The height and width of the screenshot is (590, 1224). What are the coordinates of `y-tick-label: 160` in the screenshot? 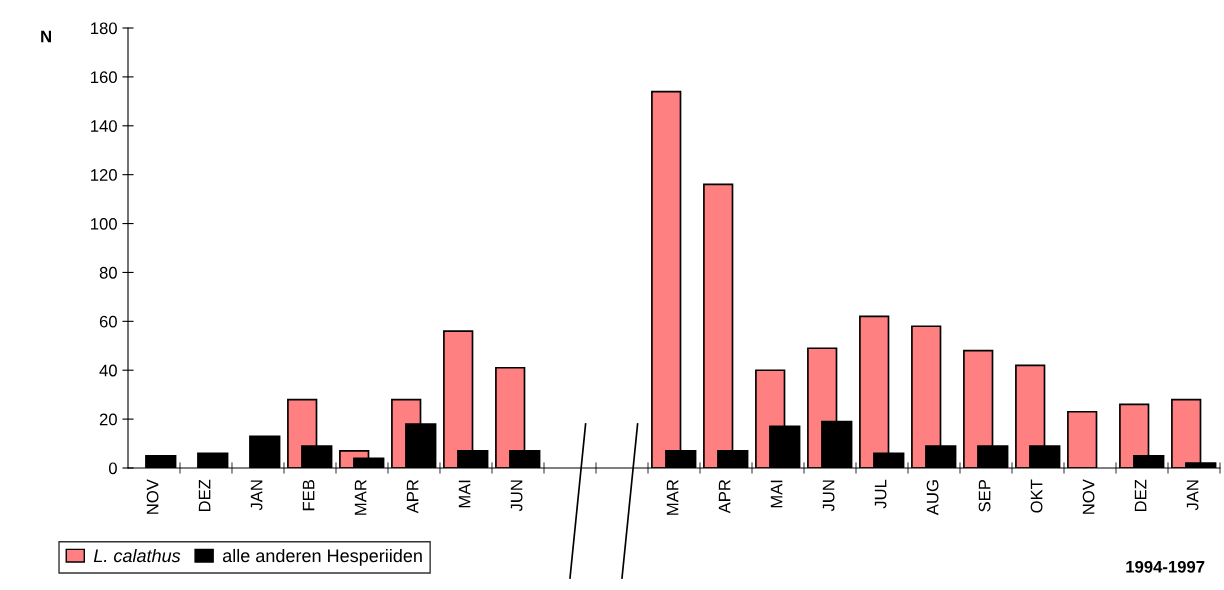 It's located at (104, 77).